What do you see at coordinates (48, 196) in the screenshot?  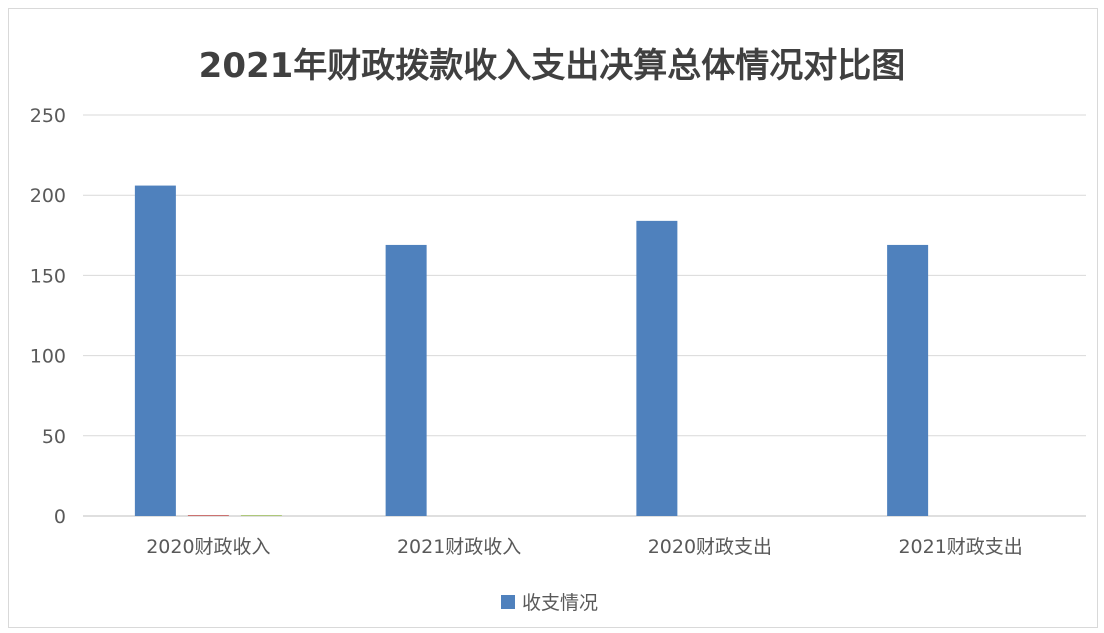 I see `y-tick-label: 200` at bounding box center [48, 196].